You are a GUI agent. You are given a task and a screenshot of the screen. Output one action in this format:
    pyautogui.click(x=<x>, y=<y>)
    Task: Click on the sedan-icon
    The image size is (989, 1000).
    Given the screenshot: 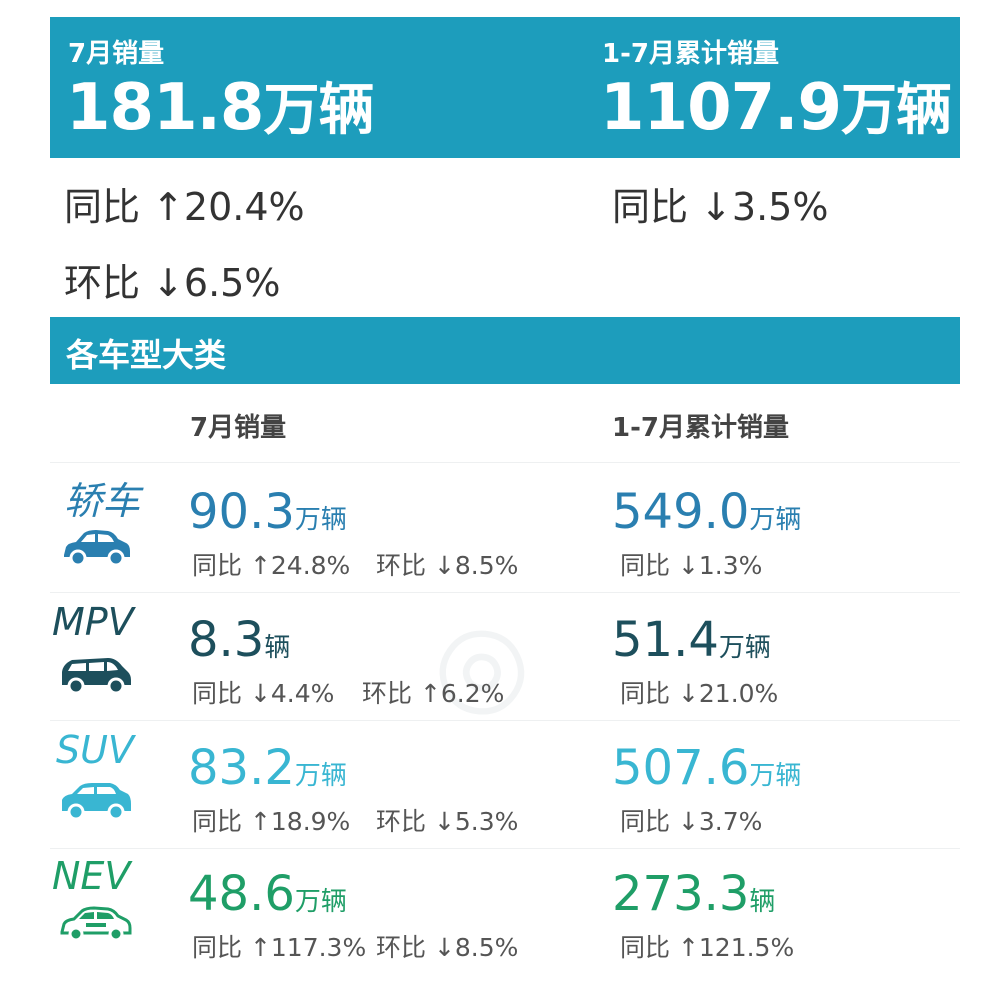 What is the action you would take?
    pyautogui.click(x=97, y=548)
    